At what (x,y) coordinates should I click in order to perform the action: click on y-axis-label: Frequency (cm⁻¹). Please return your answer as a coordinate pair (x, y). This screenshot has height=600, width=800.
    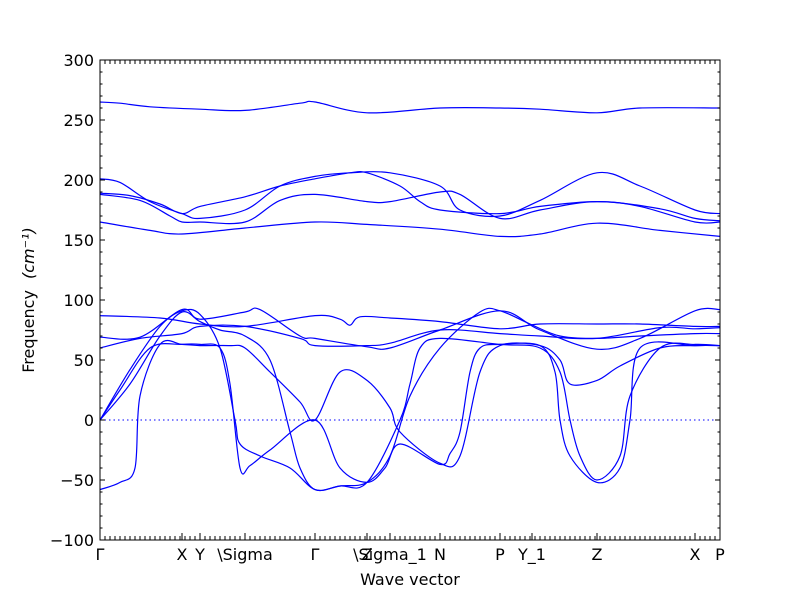
    Looking at the image, I should click on (28, 299).